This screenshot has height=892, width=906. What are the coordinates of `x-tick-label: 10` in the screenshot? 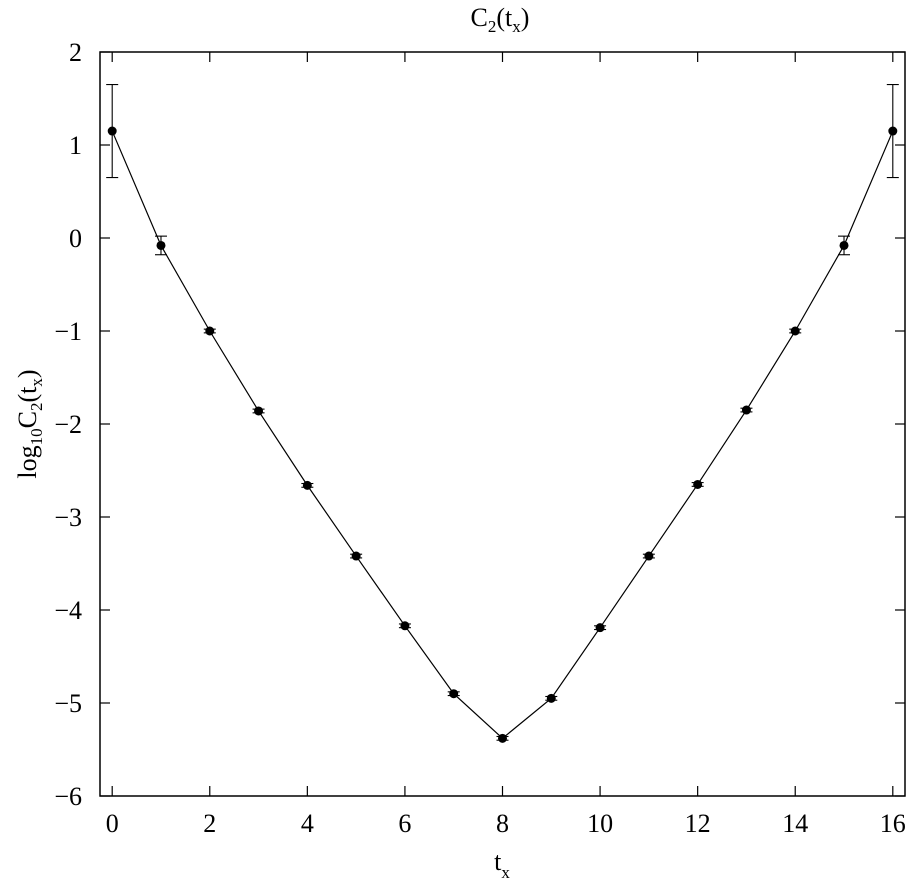 It's located at (600, 823).